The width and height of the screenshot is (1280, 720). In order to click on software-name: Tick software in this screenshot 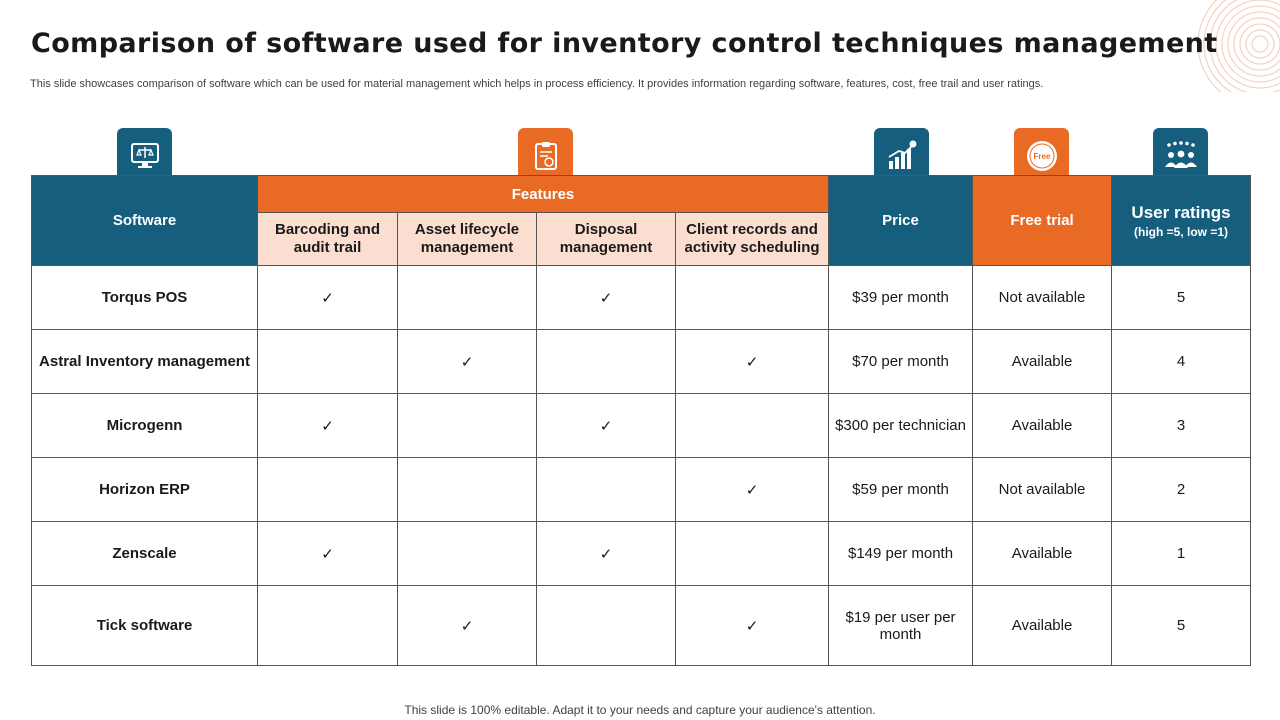, I will do `click(144, 625)`.